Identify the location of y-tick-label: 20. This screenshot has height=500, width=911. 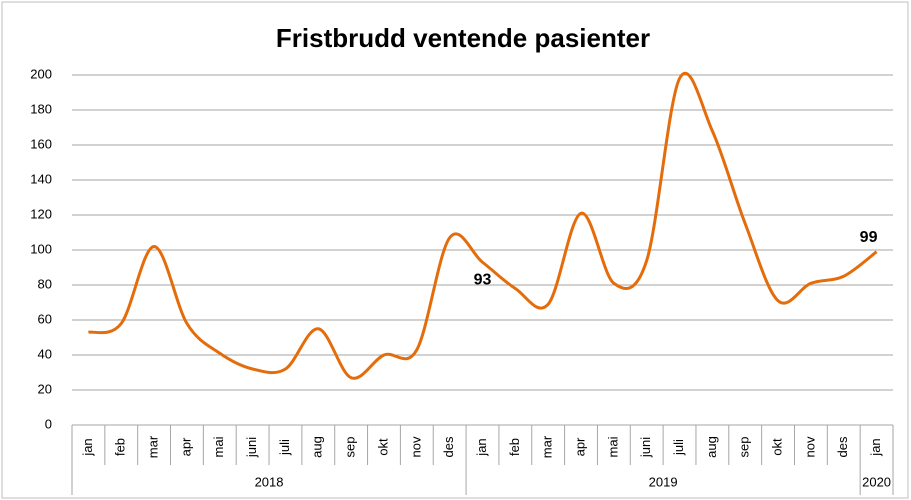
(45, 388).